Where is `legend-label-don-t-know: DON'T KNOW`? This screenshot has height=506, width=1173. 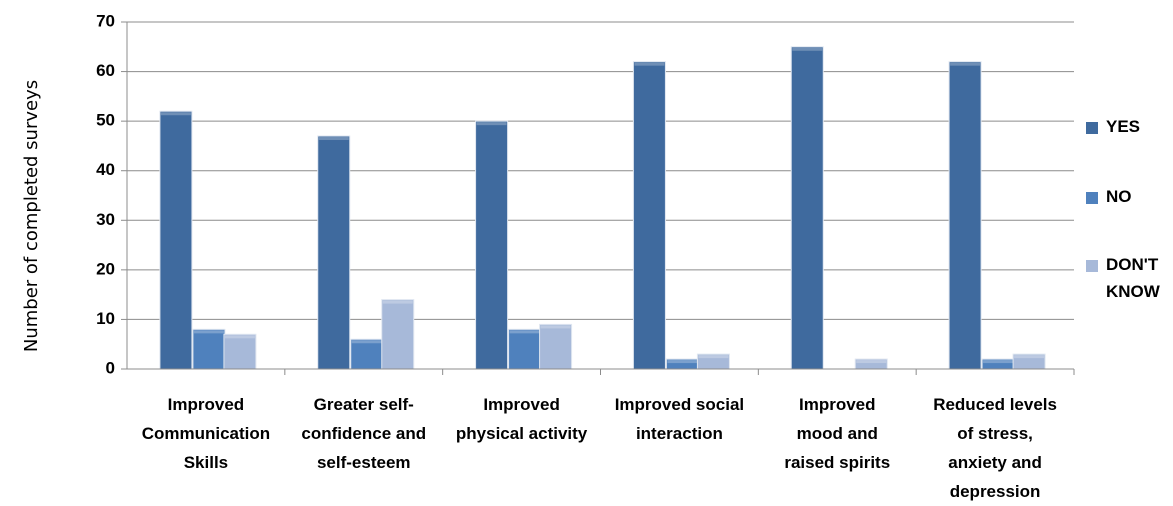
legend-label-don-t-know: DON'T KNOW is located at coordinates (1133, 278).